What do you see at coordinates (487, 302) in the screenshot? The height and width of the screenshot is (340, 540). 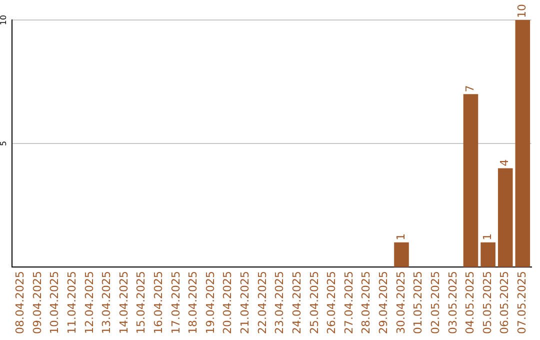 I see `x-tick-label: 05.05.2025` at bounding box center [487, 302].